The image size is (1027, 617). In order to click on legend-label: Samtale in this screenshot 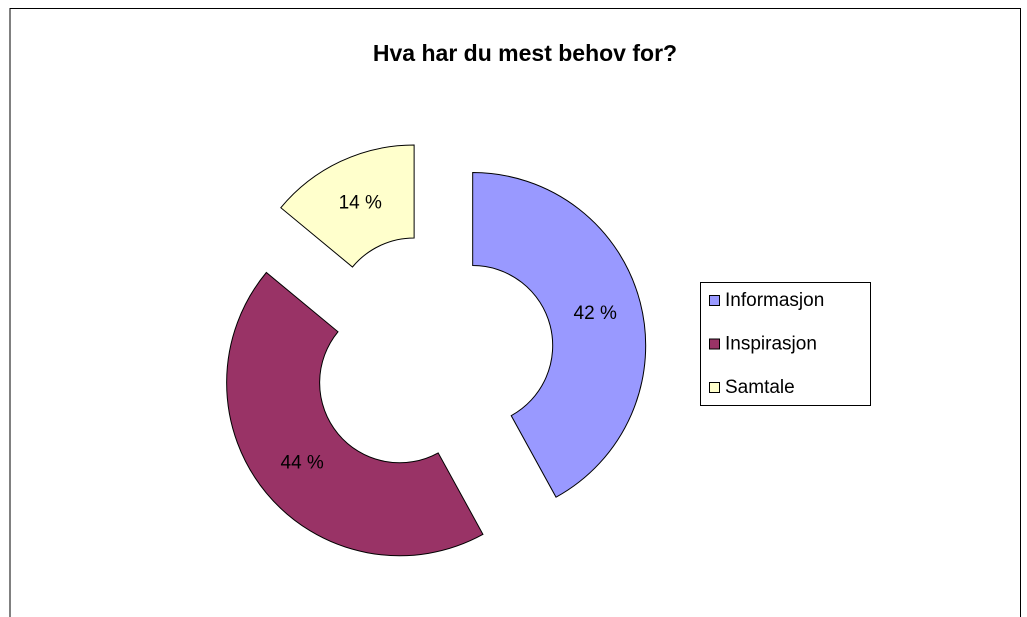, I will do `click(760, 387)`.